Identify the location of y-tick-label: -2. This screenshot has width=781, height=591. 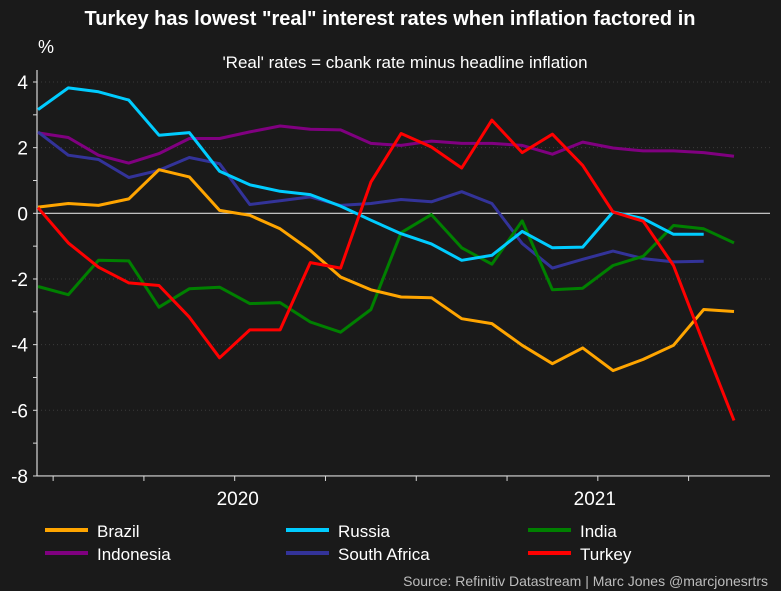
(19, 280).